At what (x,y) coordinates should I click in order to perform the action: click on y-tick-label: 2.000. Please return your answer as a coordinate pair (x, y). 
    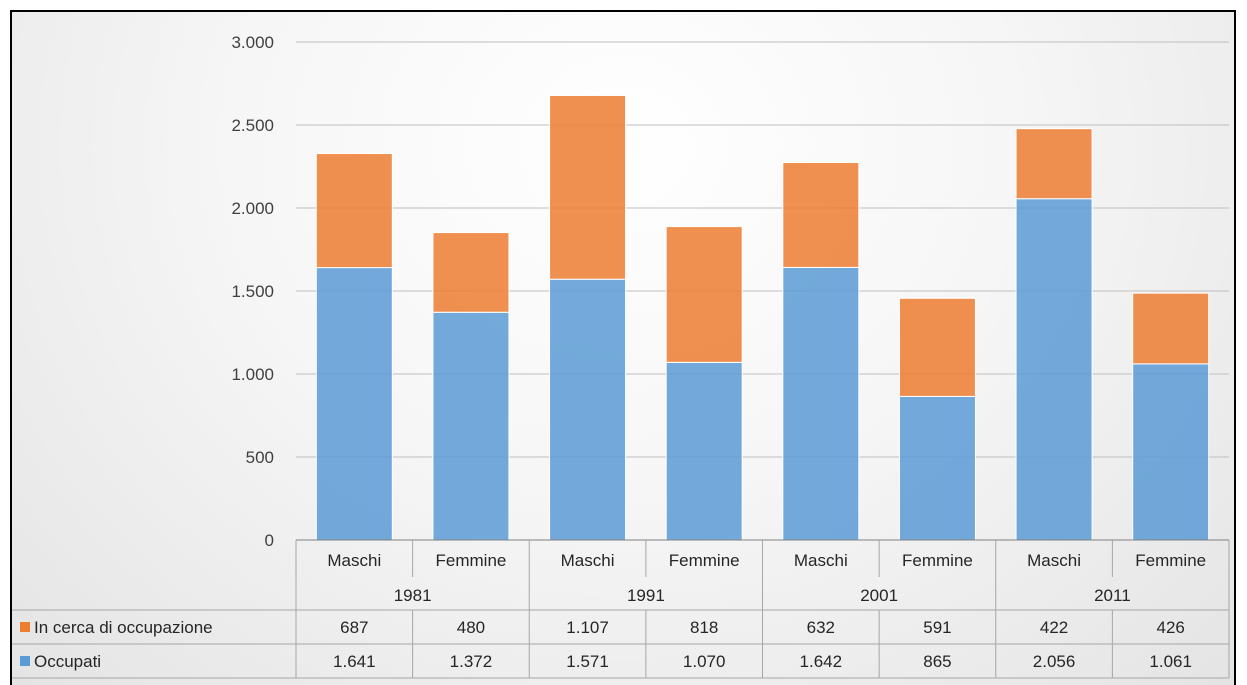
    Looking at the image, I should click on (252, 208).